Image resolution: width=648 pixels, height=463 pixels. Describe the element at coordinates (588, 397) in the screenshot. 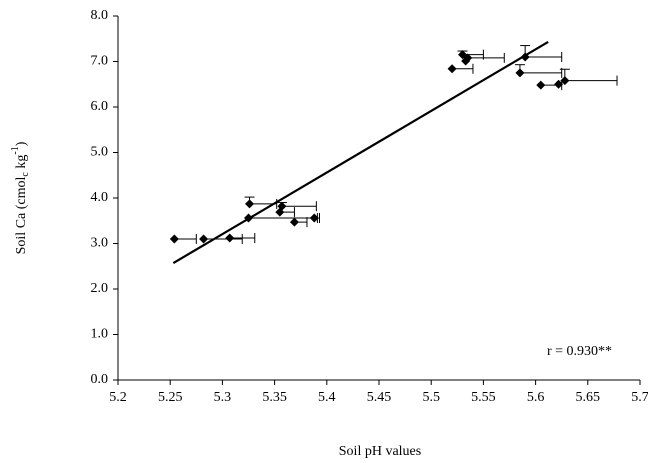

I see `x-tick-label: 5.65` at that location.